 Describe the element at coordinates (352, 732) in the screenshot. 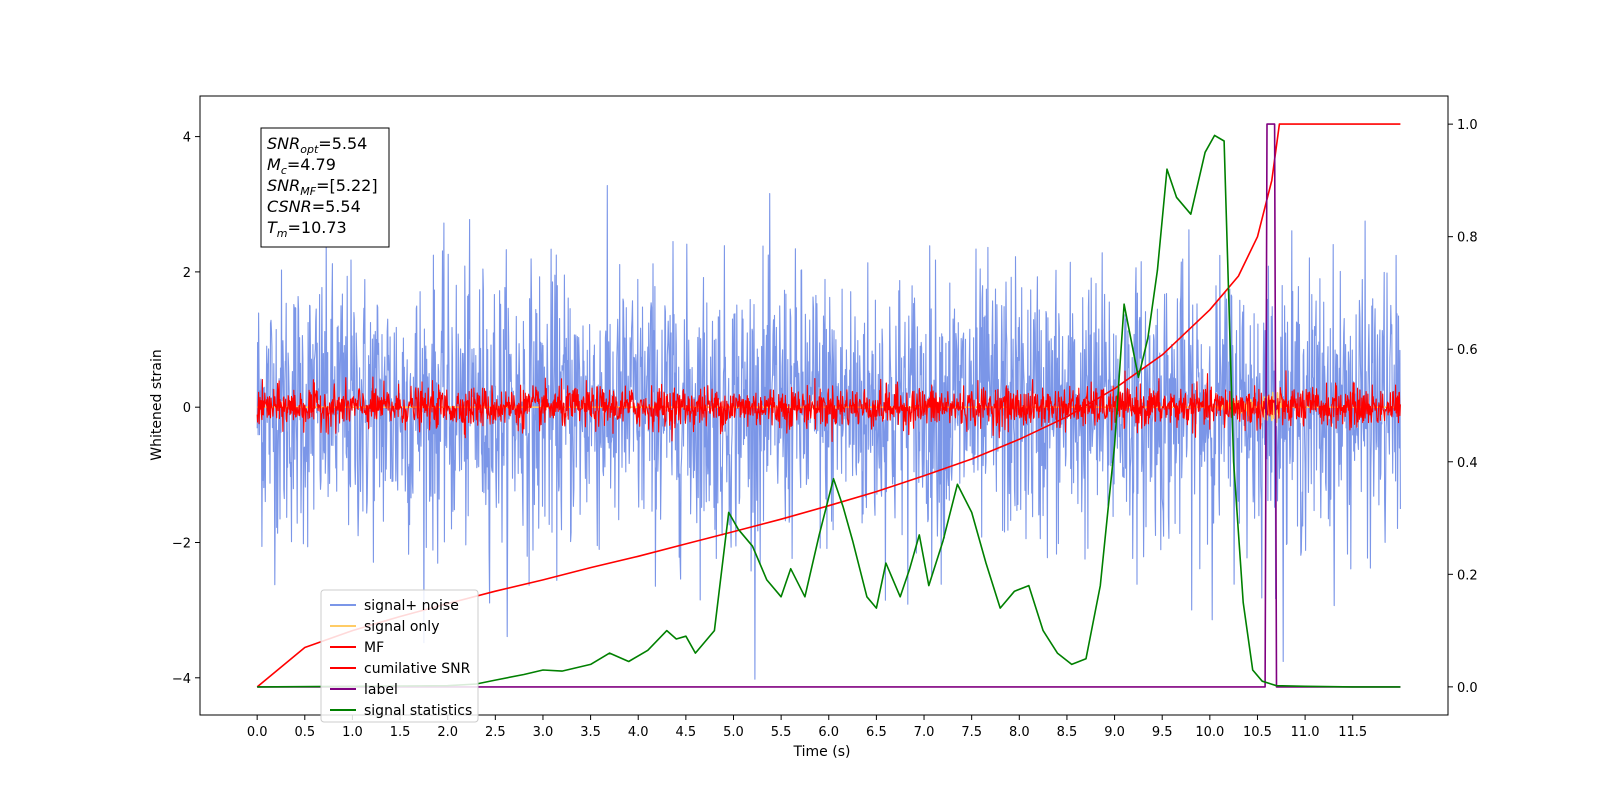

I see `x-tick-label: 1.0` at that location.